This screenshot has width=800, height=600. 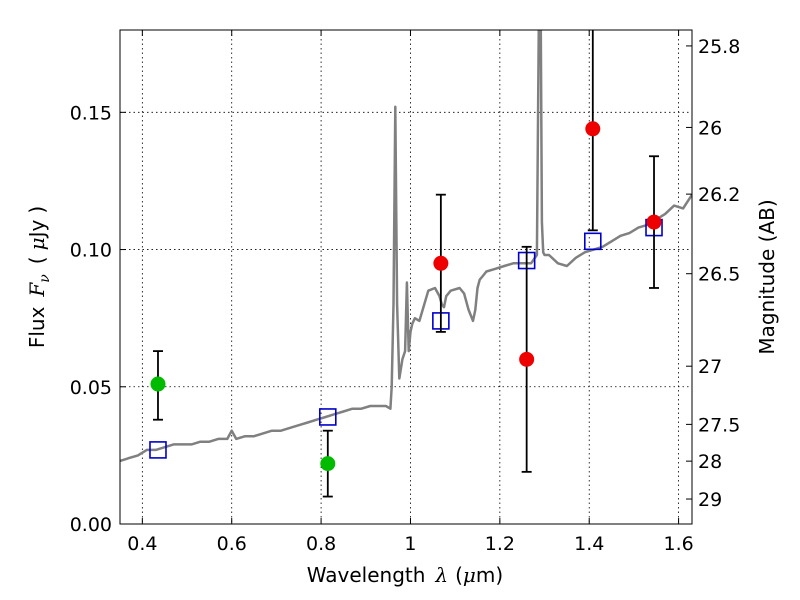 I want to click on x-tick-label: 1.6, so click(x=678, y=544).